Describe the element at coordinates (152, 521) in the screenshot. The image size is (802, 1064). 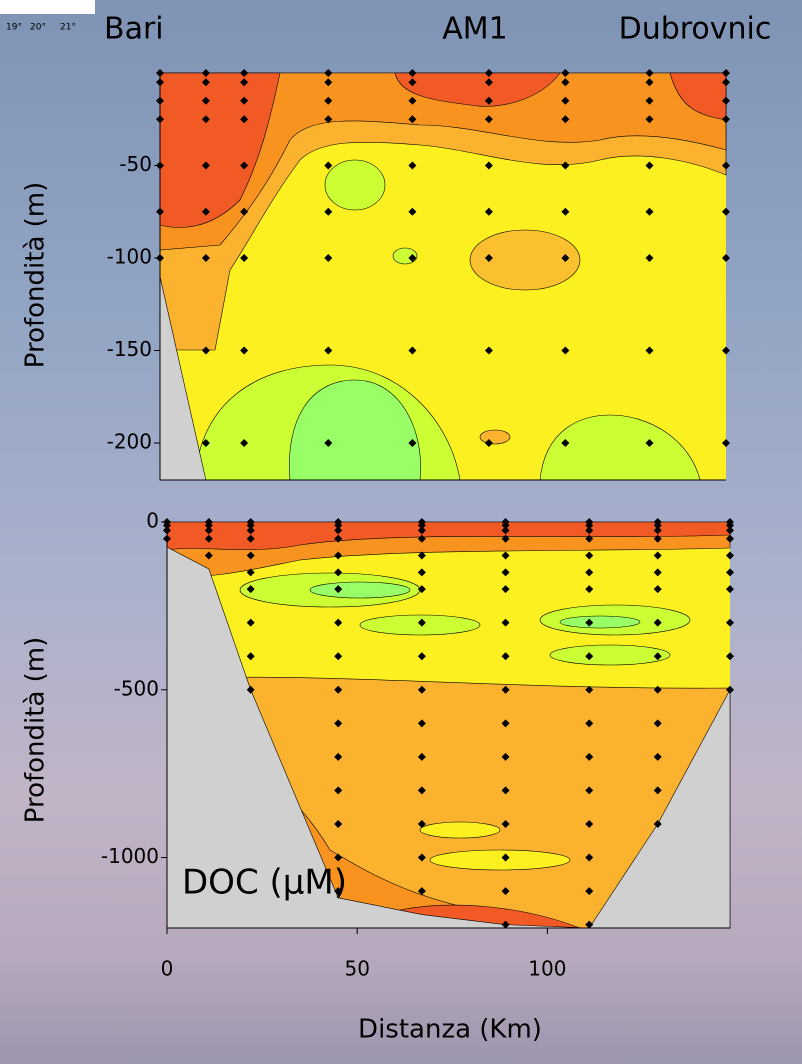
I see `y-tick-label: 0` at that location.